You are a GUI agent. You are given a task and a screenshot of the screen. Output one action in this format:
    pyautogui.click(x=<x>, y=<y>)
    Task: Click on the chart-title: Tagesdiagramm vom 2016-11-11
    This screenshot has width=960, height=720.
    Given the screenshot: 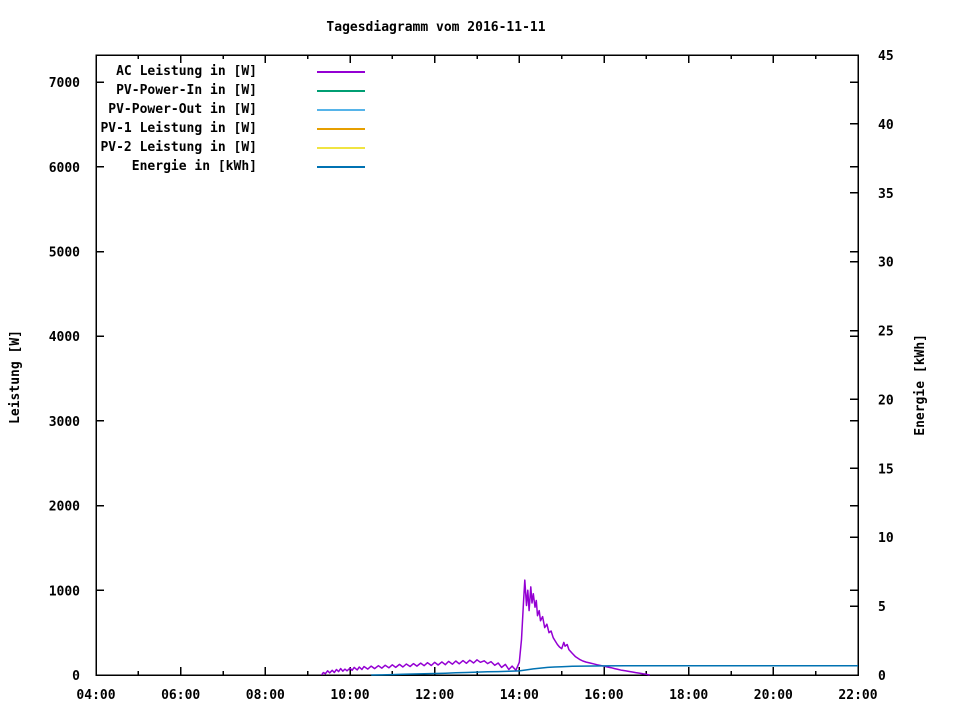 What is the action you would take?
    pyautogui.click(x=436, y=27)
    